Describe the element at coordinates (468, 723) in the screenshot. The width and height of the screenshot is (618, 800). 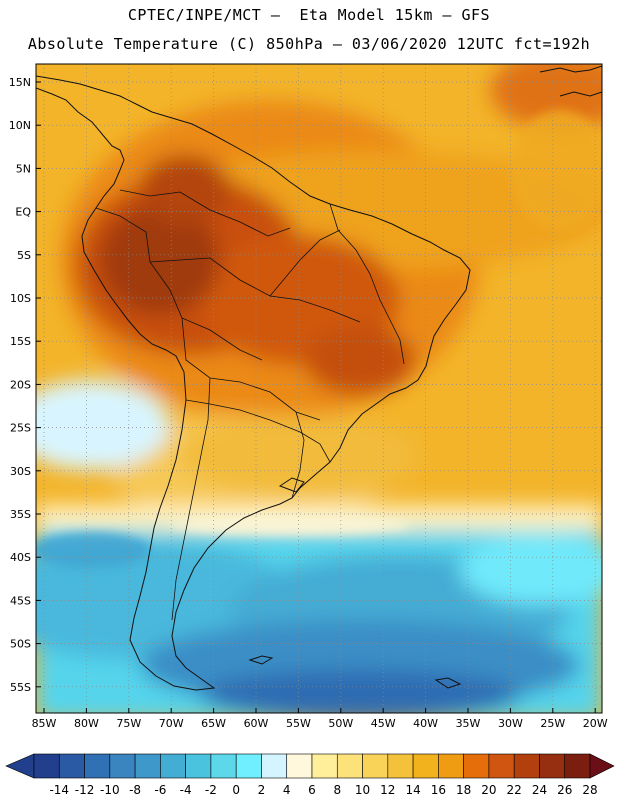
I see `lon-label: 35W` at that location.